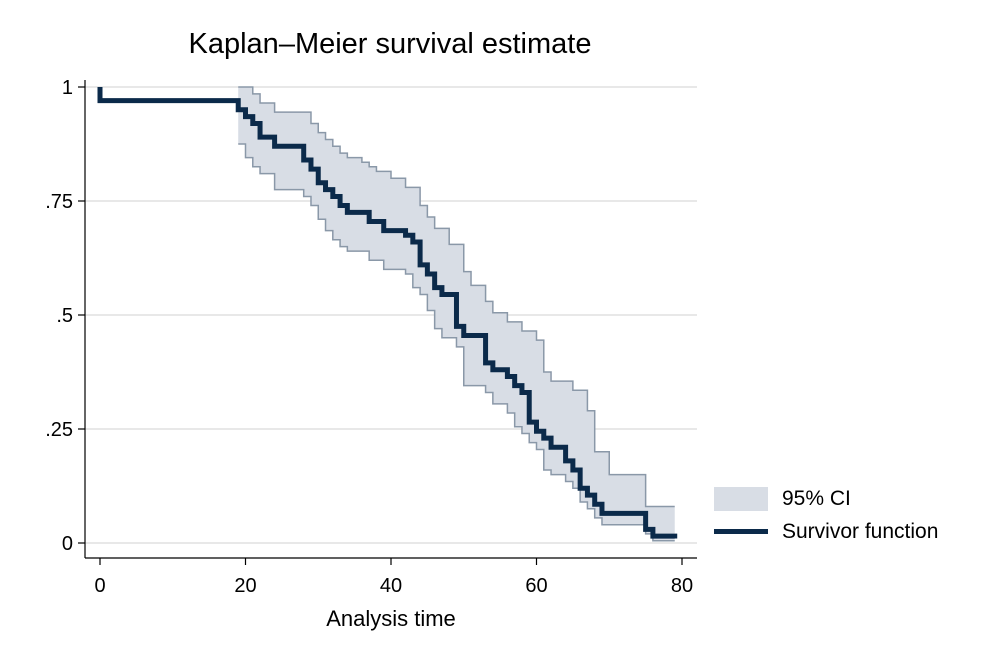 This screenshot has height=667, width=1000. What do you see at coordinates (390, 44) in the screenshot?
I see `chart-title: Kaplan–Meier survival estimate` at bounding box center [390, 44].